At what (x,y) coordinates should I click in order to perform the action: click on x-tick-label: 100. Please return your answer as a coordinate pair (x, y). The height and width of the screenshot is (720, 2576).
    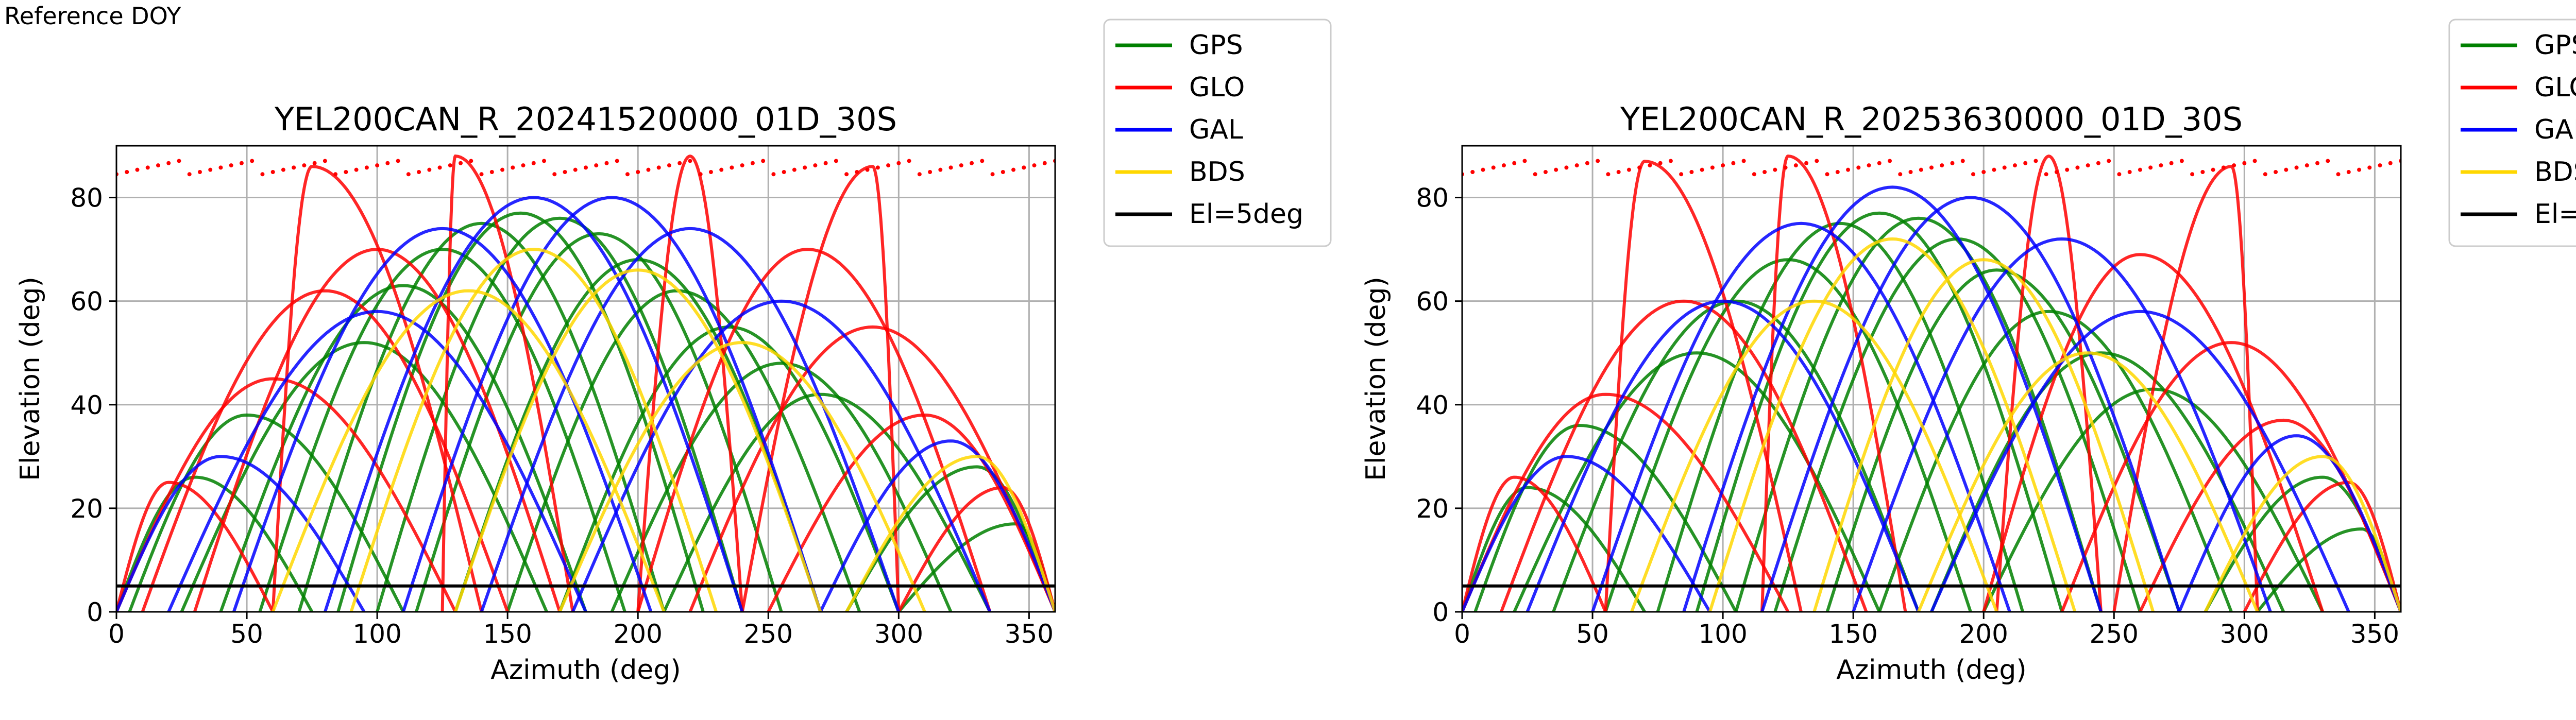
    Looking at the image, I should click on (1722, 634).